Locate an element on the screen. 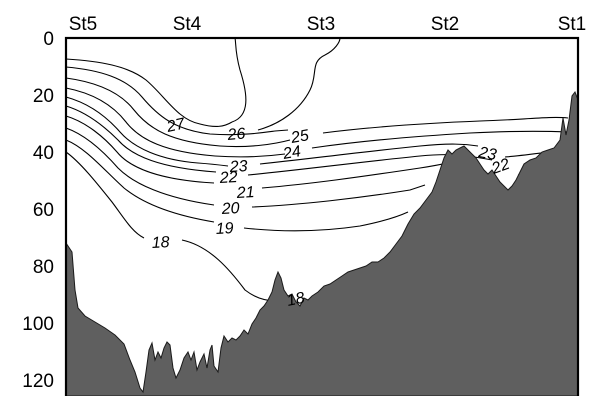 The width and height of the screenshot is (591, 396). contour-label: 27 is located at coordinates (175, 125).